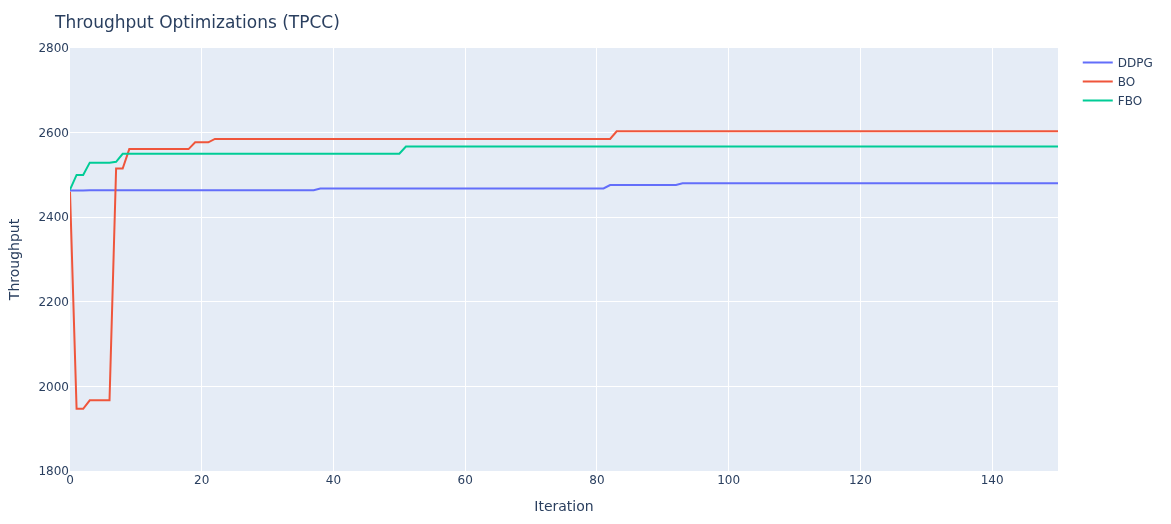 This screenshot has height=524, width=1171. Describe the element at coordinates (333, 480) in the screenshot. I see `x-tick-label: 40` at that location.